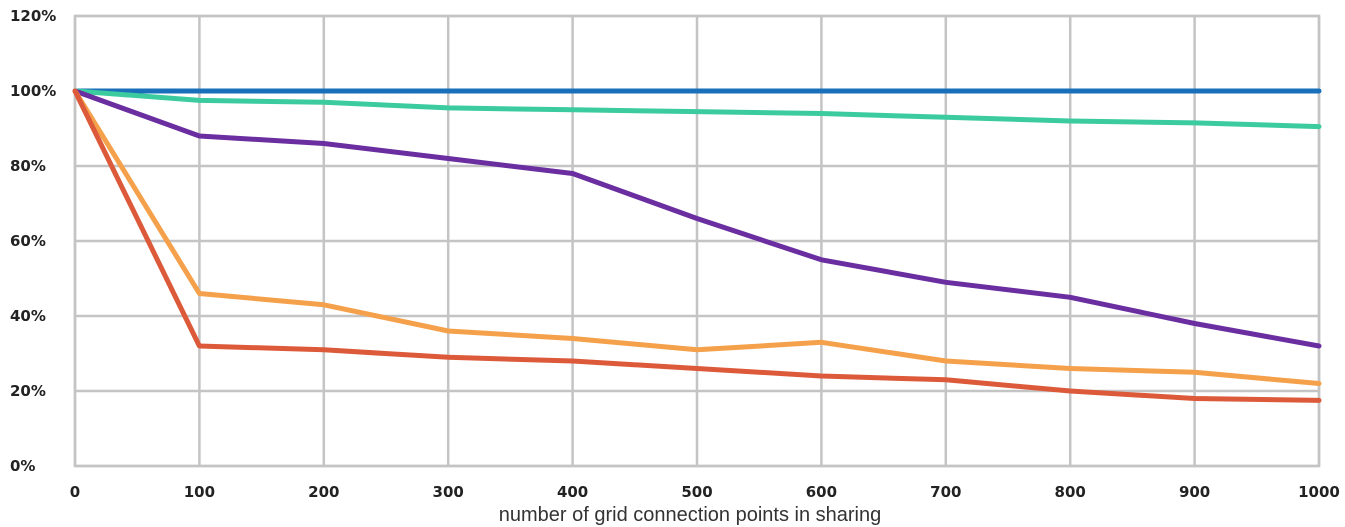  I want to click on y-tick-label: 80%, so click(28, 166).